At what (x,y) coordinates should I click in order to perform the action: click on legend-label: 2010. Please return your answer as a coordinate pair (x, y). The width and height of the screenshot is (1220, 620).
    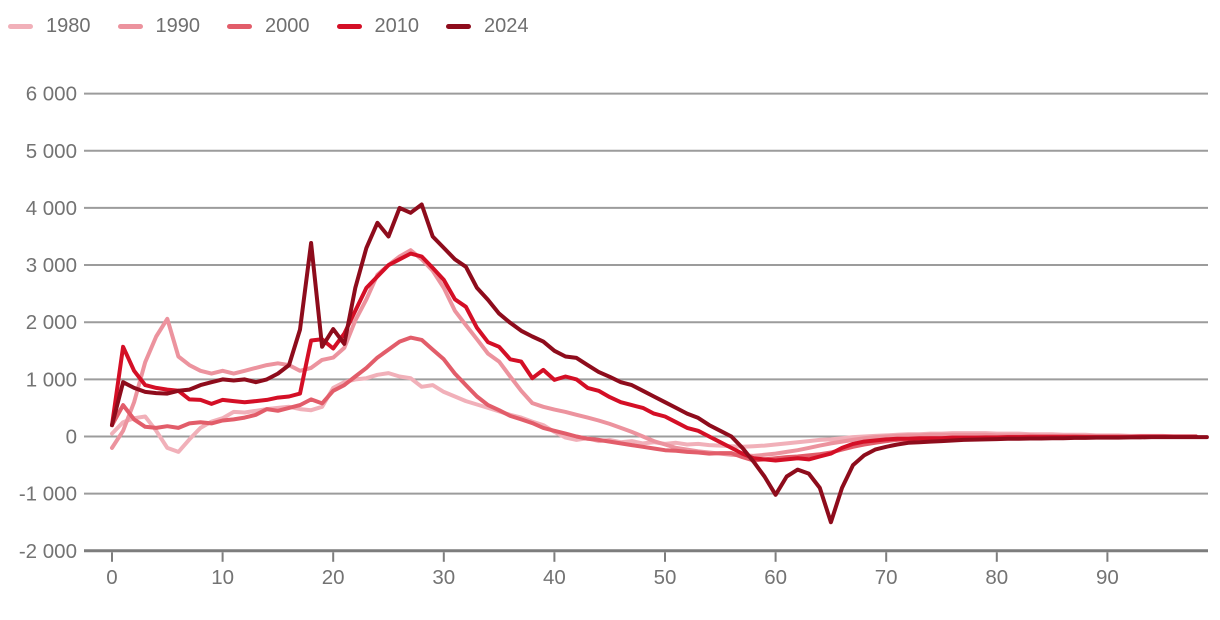
    Looking at the image, I should click on (397, 26).